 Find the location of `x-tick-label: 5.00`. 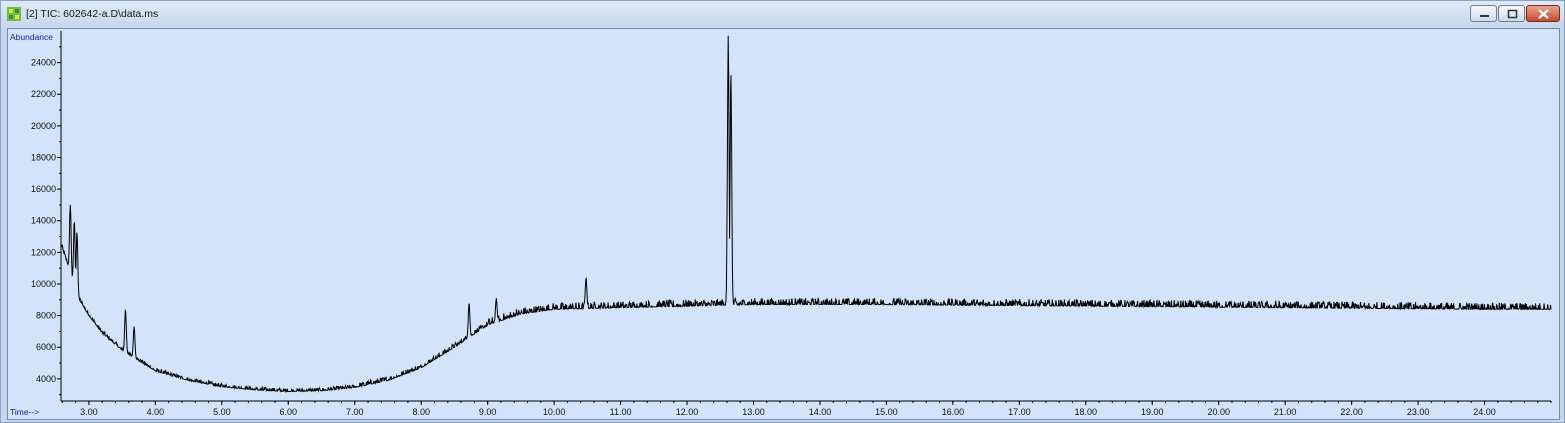

x-tick-label: 5.00 is located at coordinates (222, 412).